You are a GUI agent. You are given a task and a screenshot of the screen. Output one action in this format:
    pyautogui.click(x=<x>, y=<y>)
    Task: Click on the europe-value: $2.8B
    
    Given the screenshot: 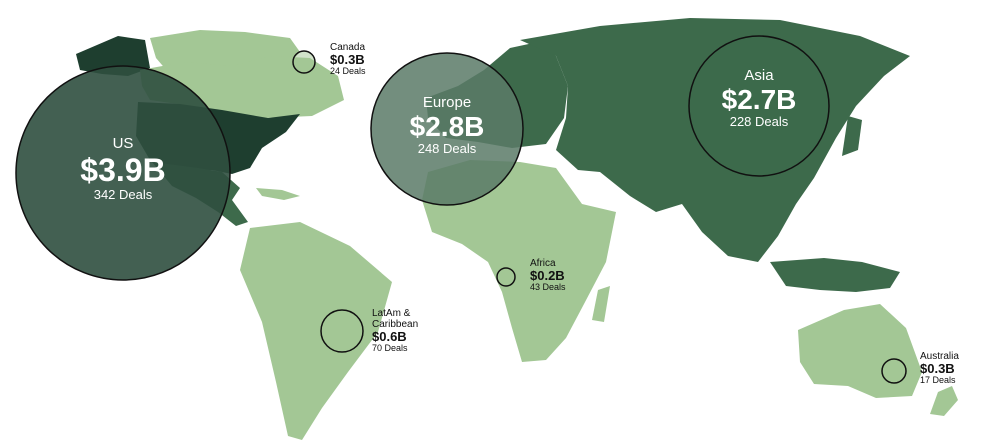 What is the action you would take?
    pyautogui.click(x=447, y=126)
    